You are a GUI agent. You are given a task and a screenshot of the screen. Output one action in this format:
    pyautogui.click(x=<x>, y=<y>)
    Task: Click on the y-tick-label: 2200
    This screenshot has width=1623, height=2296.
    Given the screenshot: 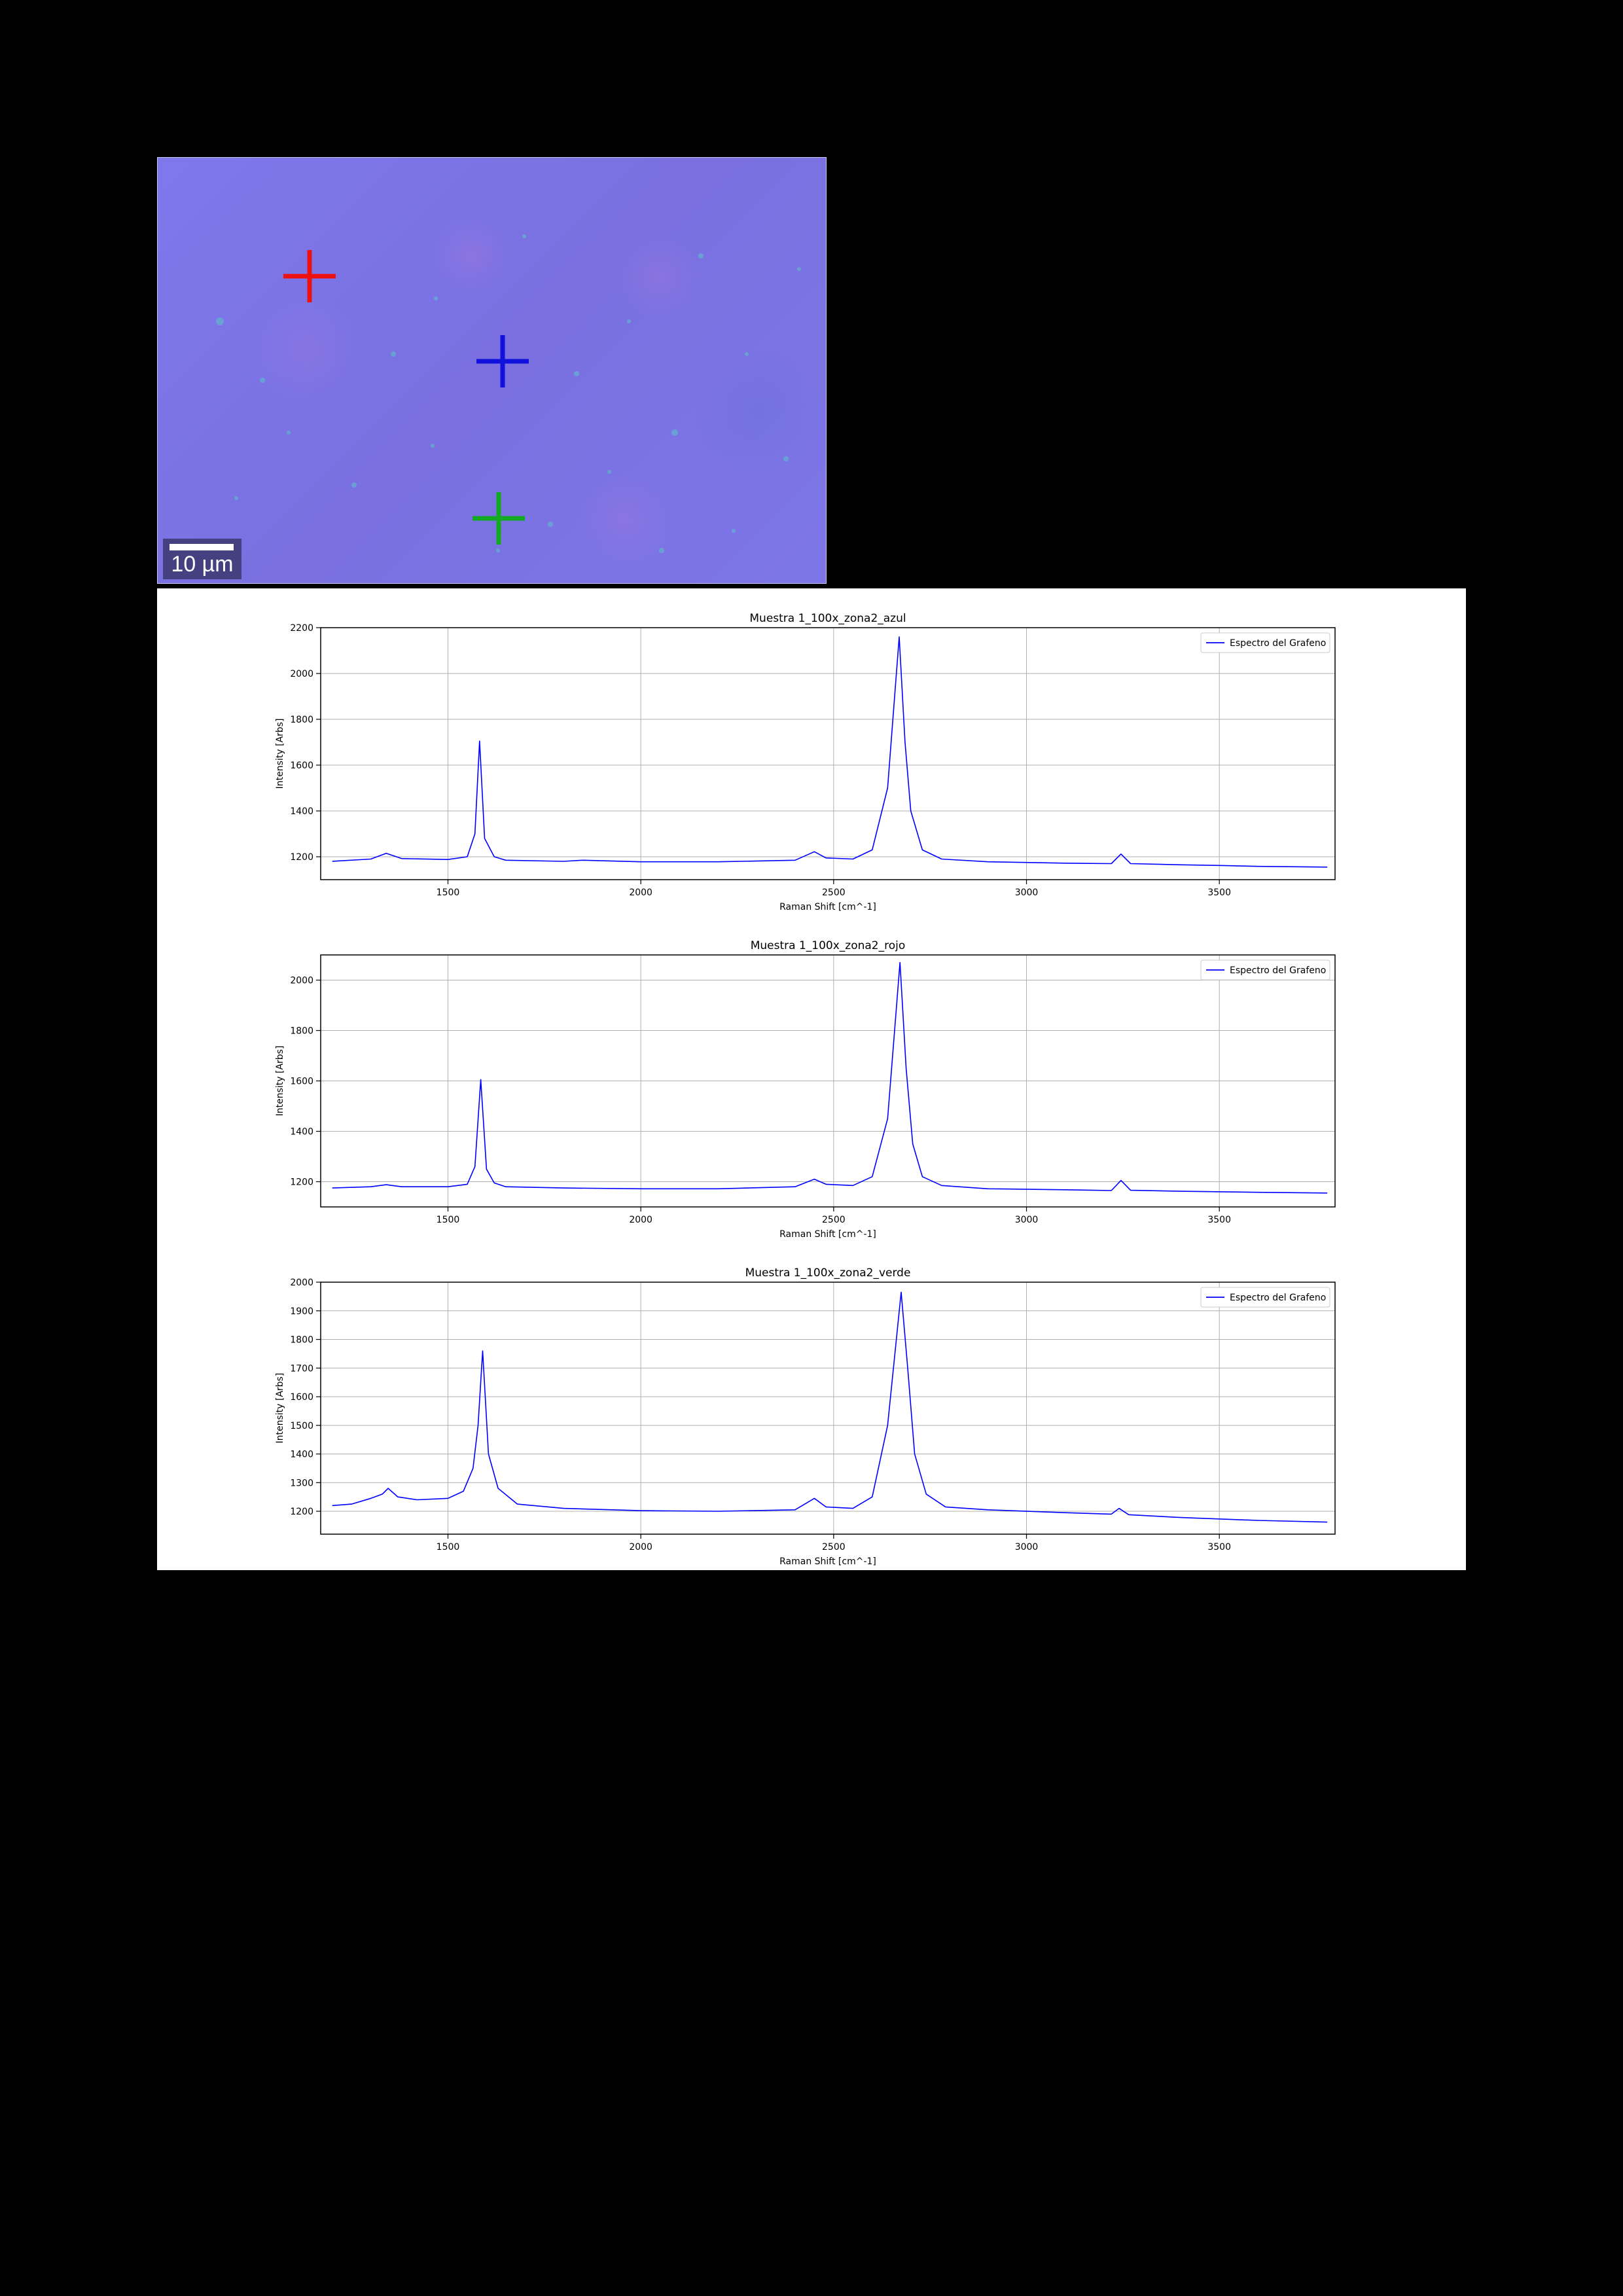 What is the action you would take?
    pyautogui.click(x=301, y=628)
    